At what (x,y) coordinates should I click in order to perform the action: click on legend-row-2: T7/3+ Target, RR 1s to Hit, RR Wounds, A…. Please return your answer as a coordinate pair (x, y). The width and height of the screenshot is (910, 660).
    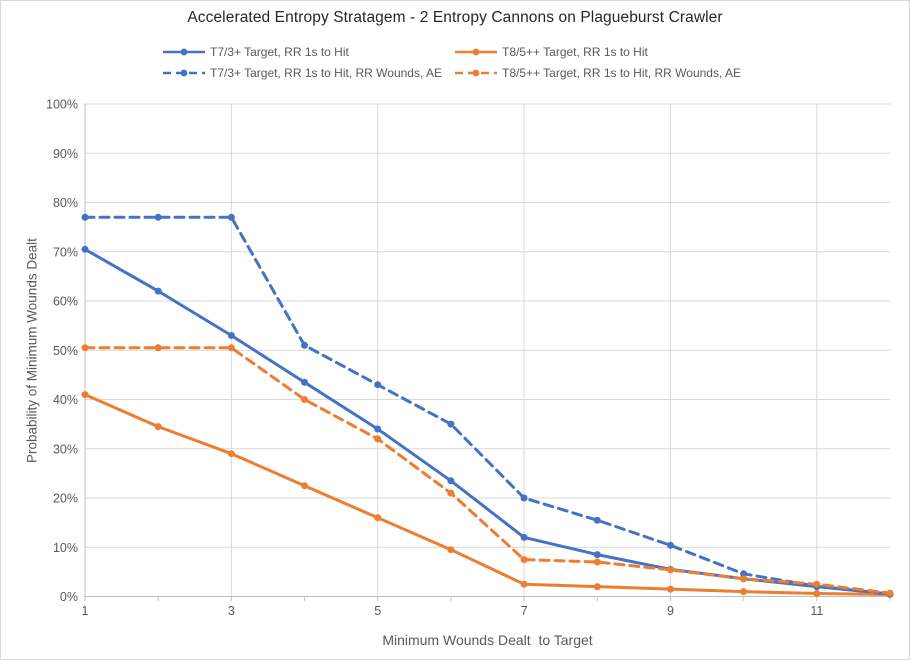
    Looking at the image, I should click on (455, 73).